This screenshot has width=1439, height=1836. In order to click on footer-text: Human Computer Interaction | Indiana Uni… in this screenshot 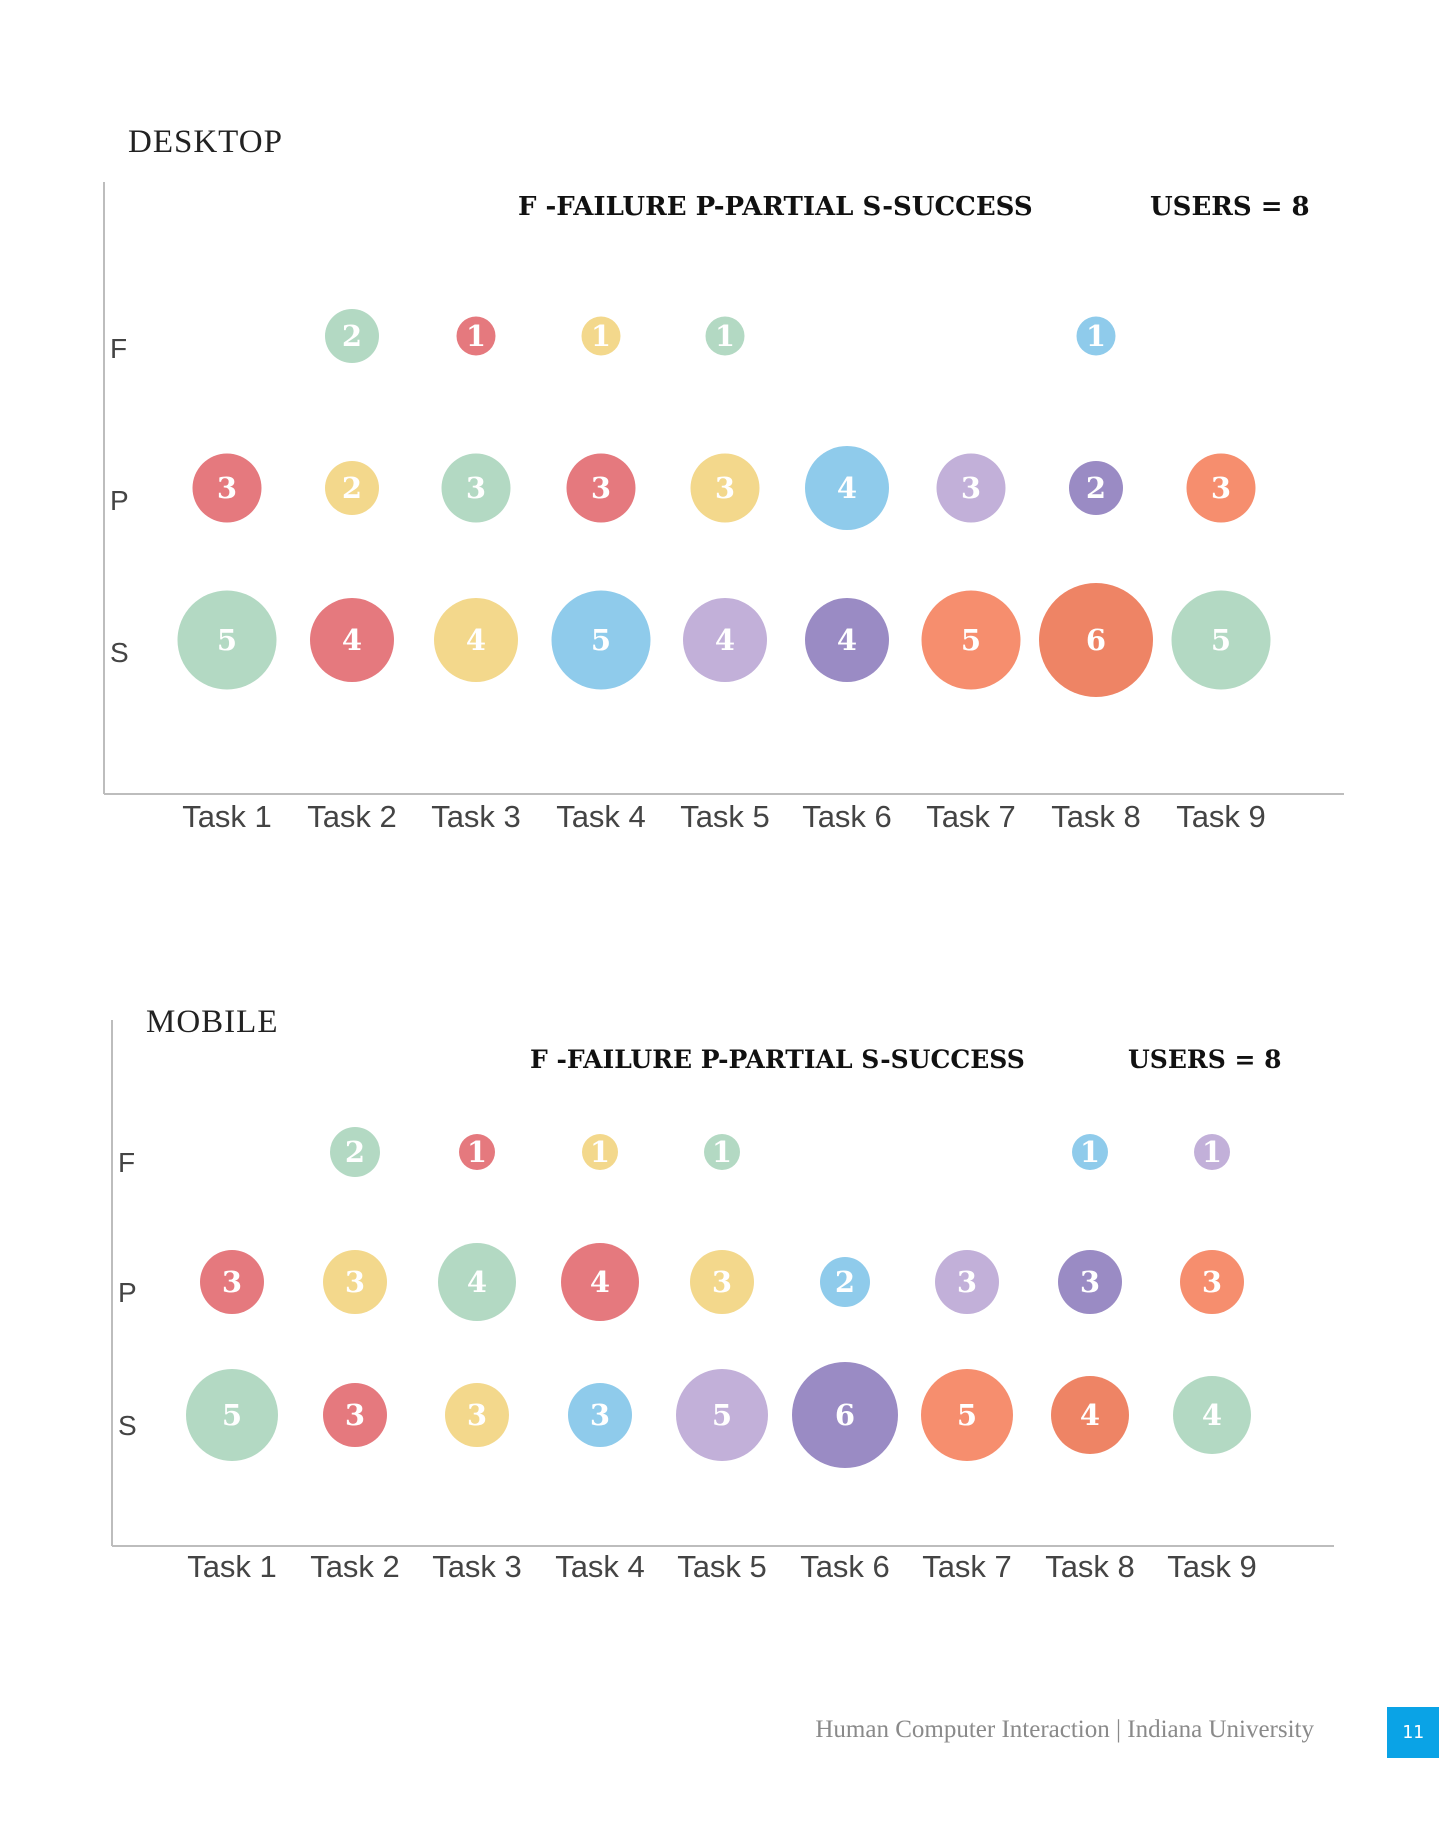, I will do `click(1064, 1729)`.